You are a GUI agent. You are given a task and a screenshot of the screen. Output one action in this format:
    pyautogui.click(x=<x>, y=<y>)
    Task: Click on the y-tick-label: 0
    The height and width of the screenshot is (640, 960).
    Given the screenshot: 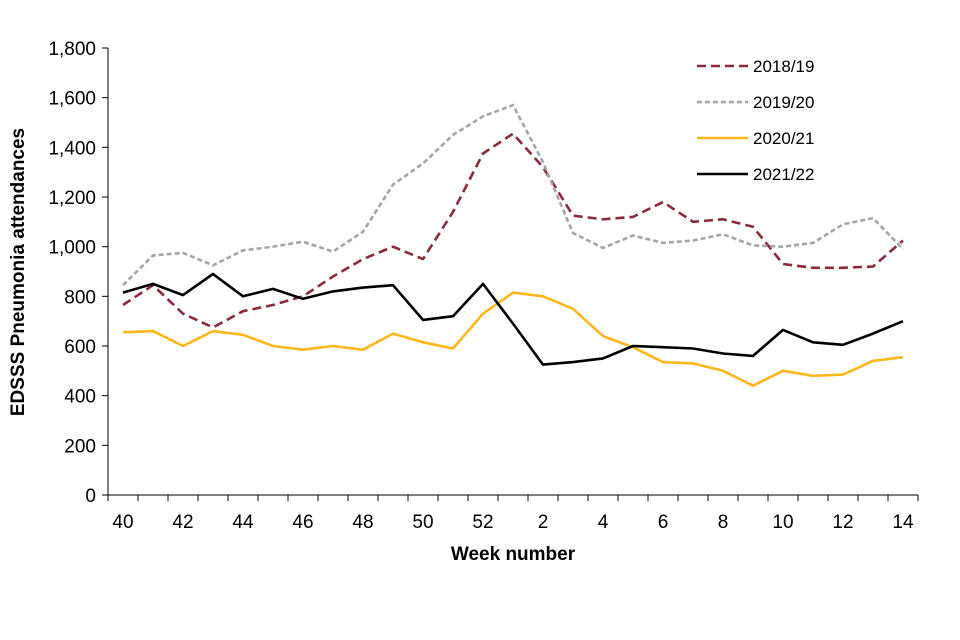 What is the action you would take?
    pyautogui.click(x=90, y=496)
    